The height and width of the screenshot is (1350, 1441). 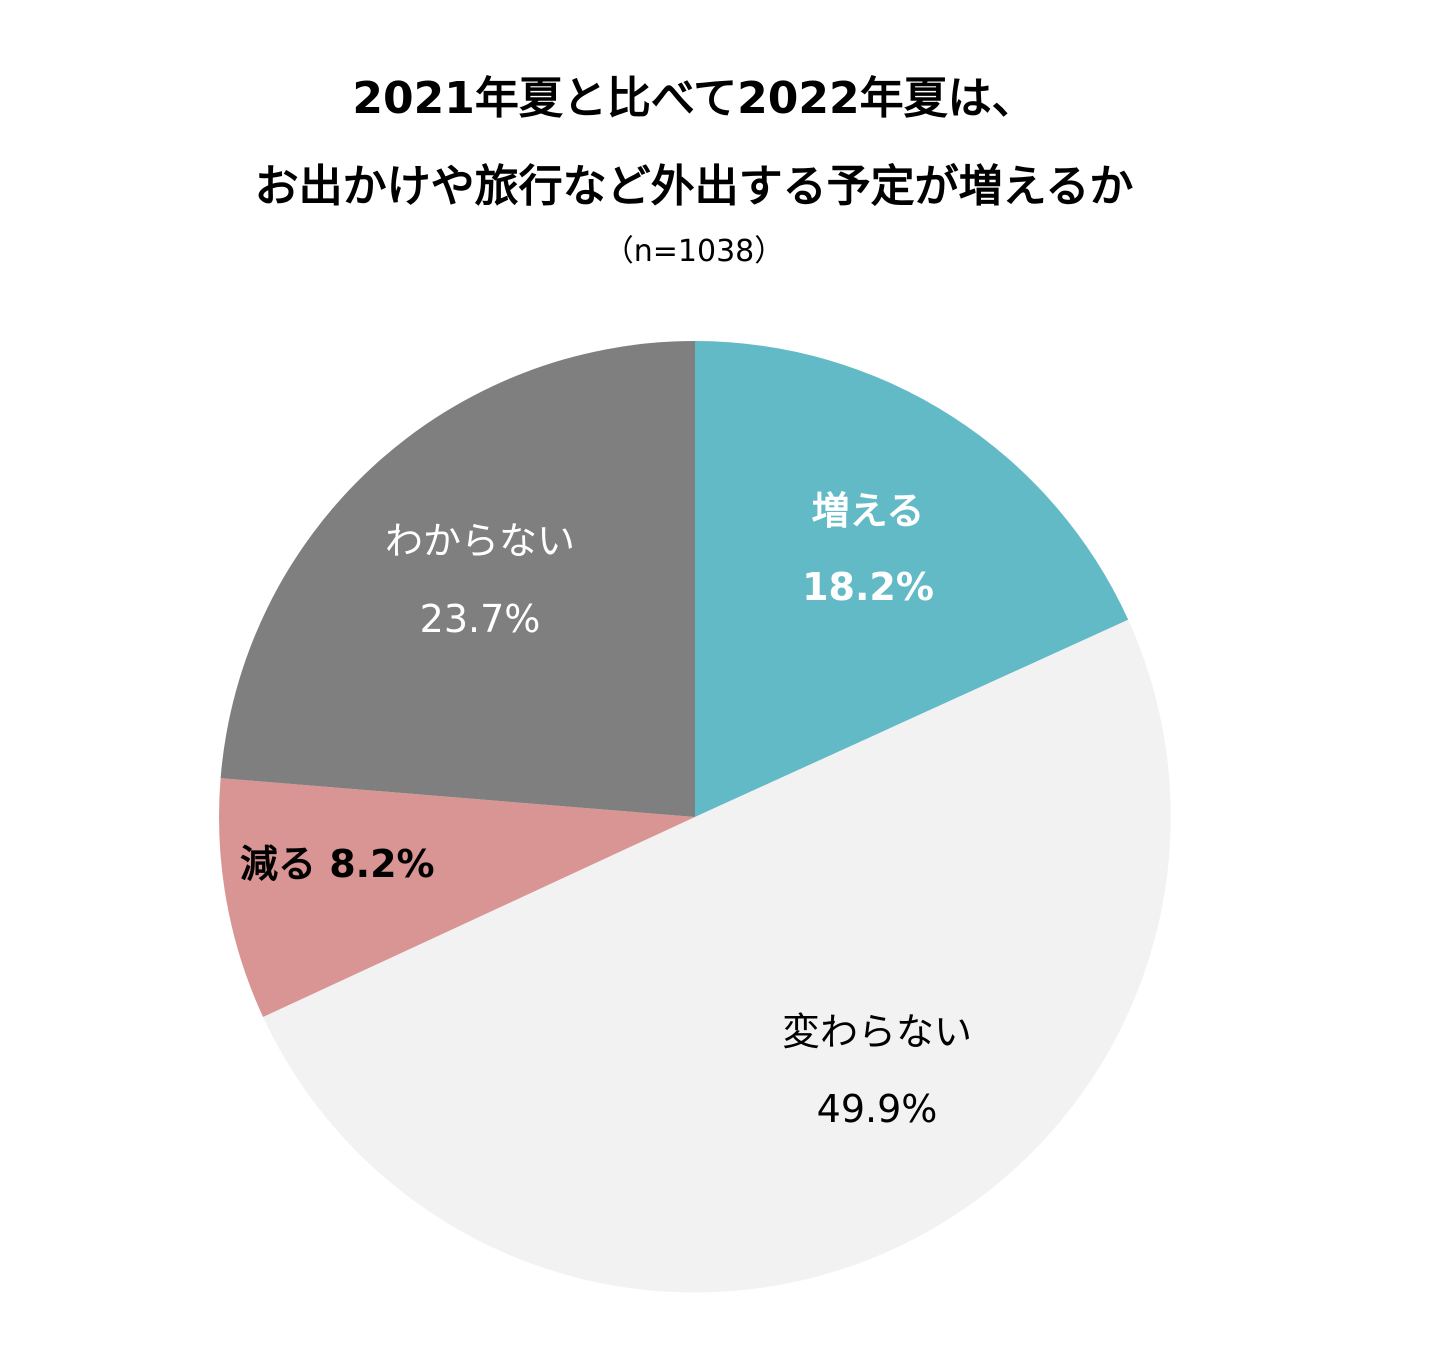 I want to click on slice-value-label-3: 8.2%, so click(x=381, y=864).